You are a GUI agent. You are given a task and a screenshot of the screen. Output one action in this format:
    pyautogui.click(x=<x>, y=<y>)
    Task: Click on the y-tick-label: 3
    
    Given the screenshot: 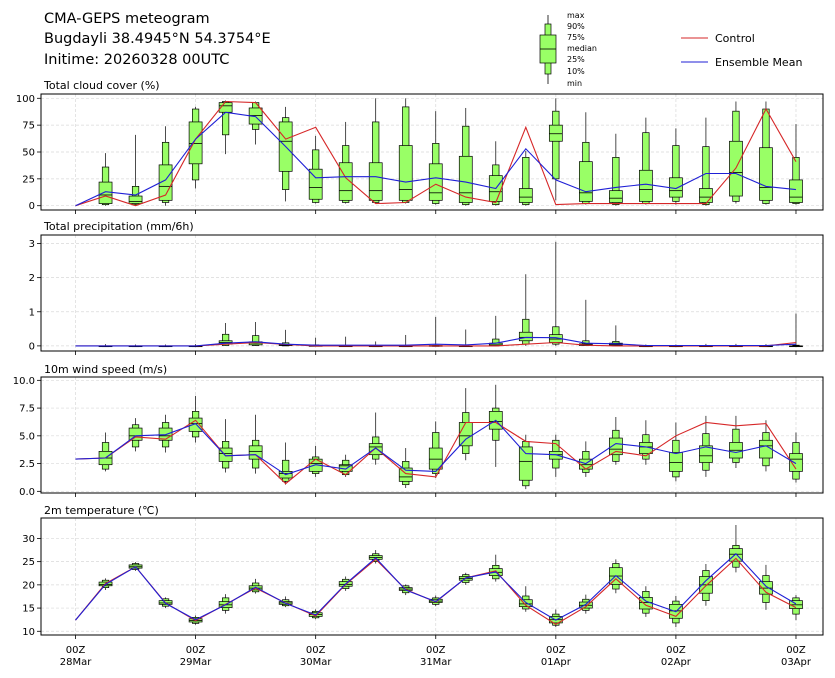 What is the action you would take?
    pyautogui.click(x=32, y=244)
    